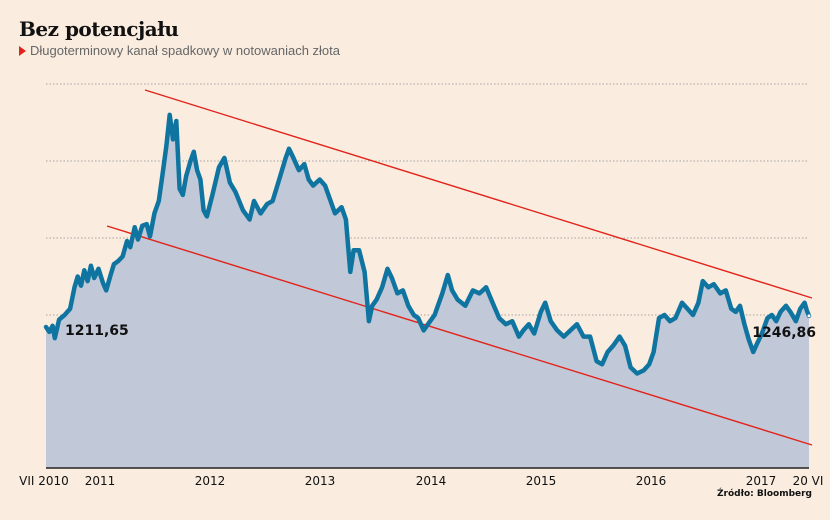 The width and height of the screenshot is (830, 520). What do you see at coordinates (764, 494) in the screenshot?
I see `source-note: Źródło: Bloomberg` at bounding box center [764, 494].